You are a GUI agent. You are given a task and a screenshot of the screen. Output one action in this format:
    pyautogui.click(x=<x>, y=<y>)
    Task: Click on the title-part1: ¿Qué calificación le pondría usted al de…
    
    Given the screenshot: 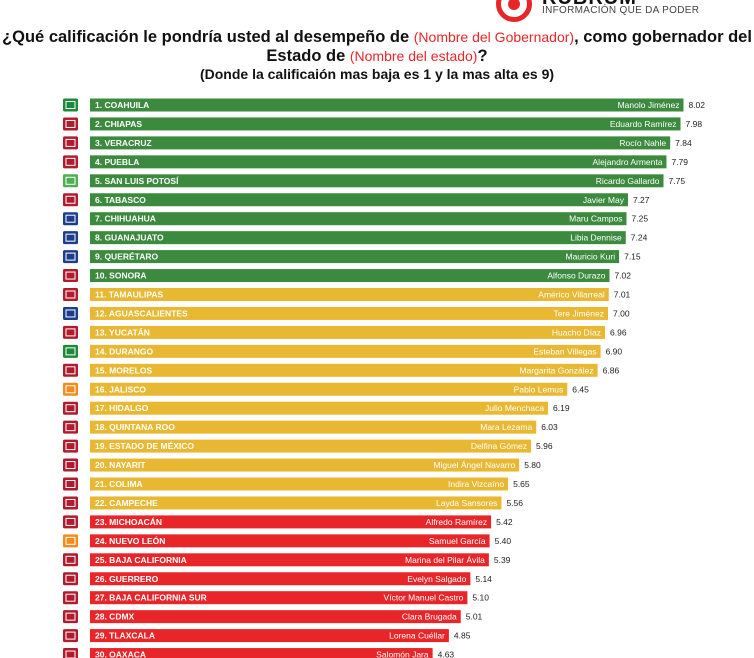 What is the action you would take?
    pyautogui.click(x=206, y=37)
    